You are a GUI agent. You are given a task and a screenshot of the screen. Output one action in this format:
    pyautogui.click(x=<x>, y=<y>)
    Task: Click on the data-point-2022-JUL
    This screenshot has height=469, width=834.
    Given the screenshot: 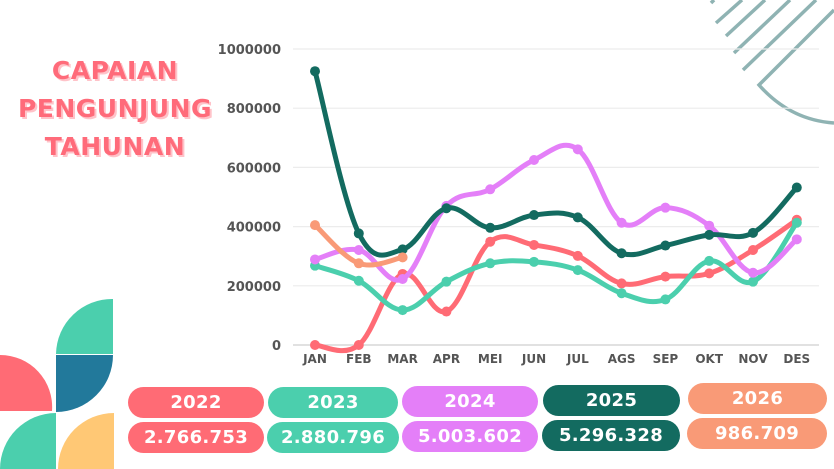 What is the action you would take?
    pyautogui.click(x=577, y=255)
    